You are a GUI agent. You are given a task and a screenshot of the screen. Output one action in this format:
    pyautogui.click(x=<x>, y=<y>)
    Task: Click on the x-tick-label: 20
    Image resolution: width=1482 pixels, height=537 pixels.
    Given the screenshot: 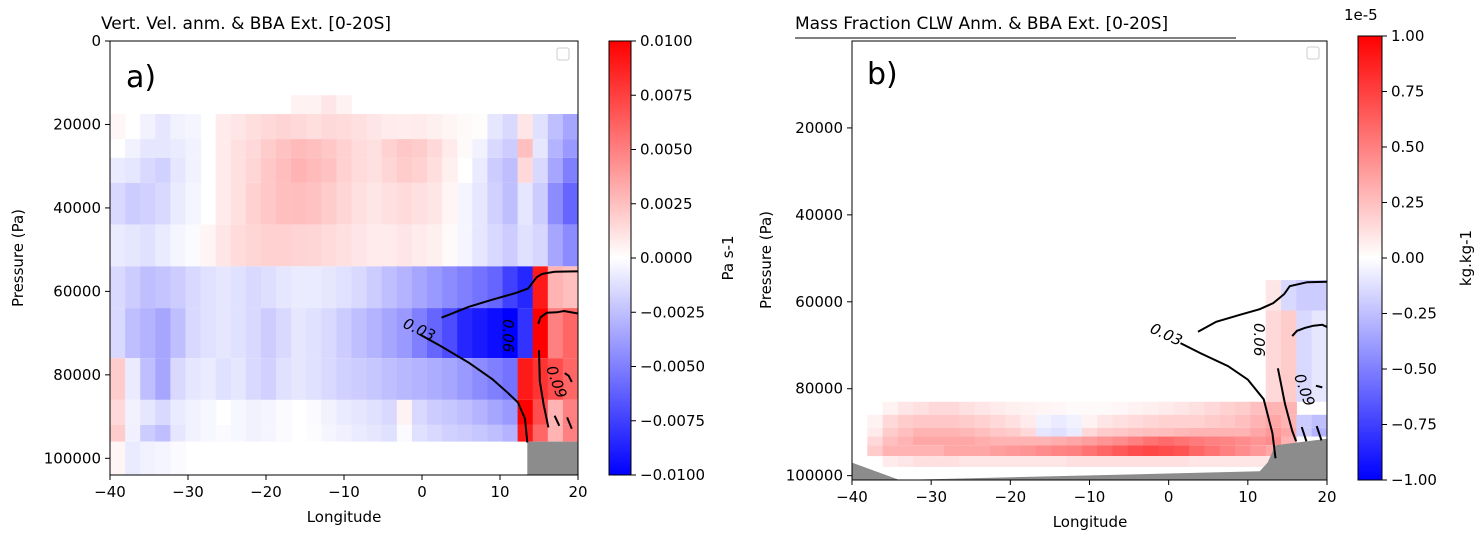 What is the action you would take?
    pyautogui.click(x=577, y=492)
    